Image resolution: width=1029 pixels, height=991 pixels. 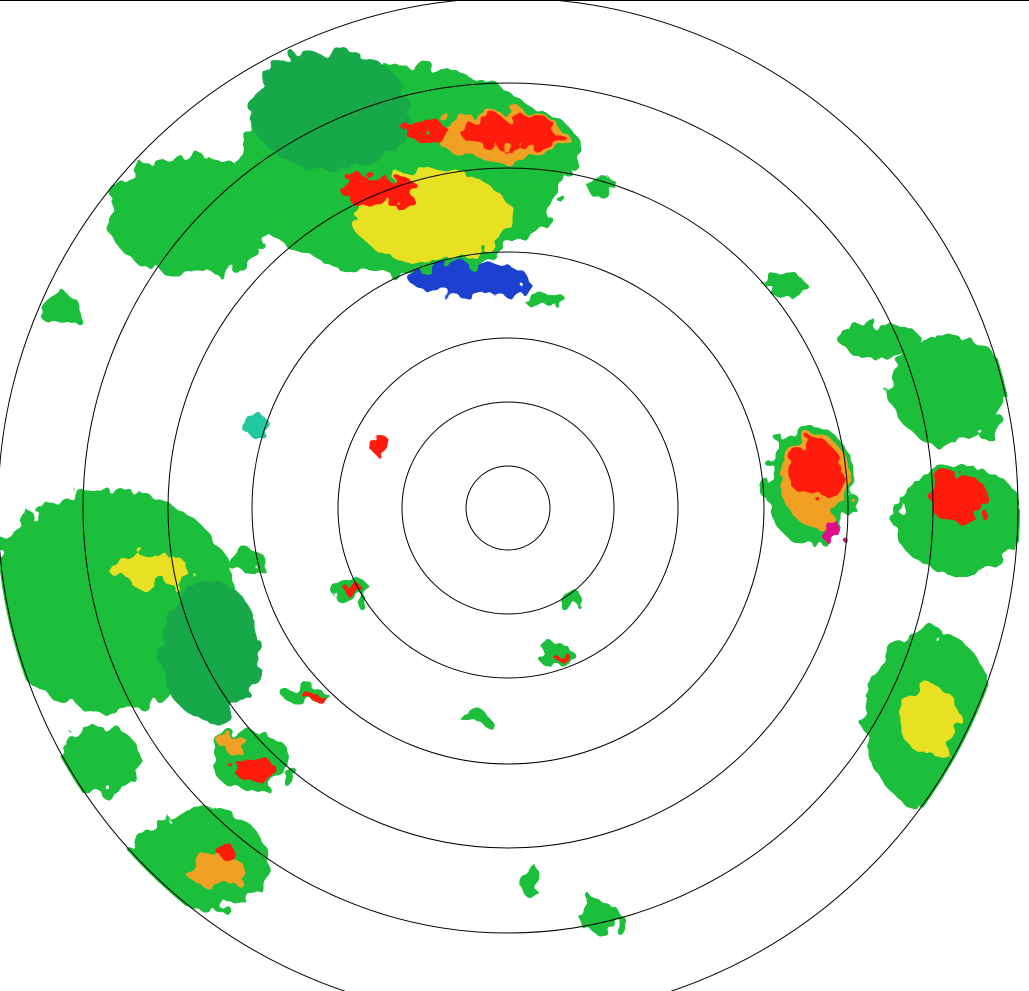 What do you see at coordinates (470, 280) in the screenshot?
I see `echo-weak` at bounding box center [470, 280].